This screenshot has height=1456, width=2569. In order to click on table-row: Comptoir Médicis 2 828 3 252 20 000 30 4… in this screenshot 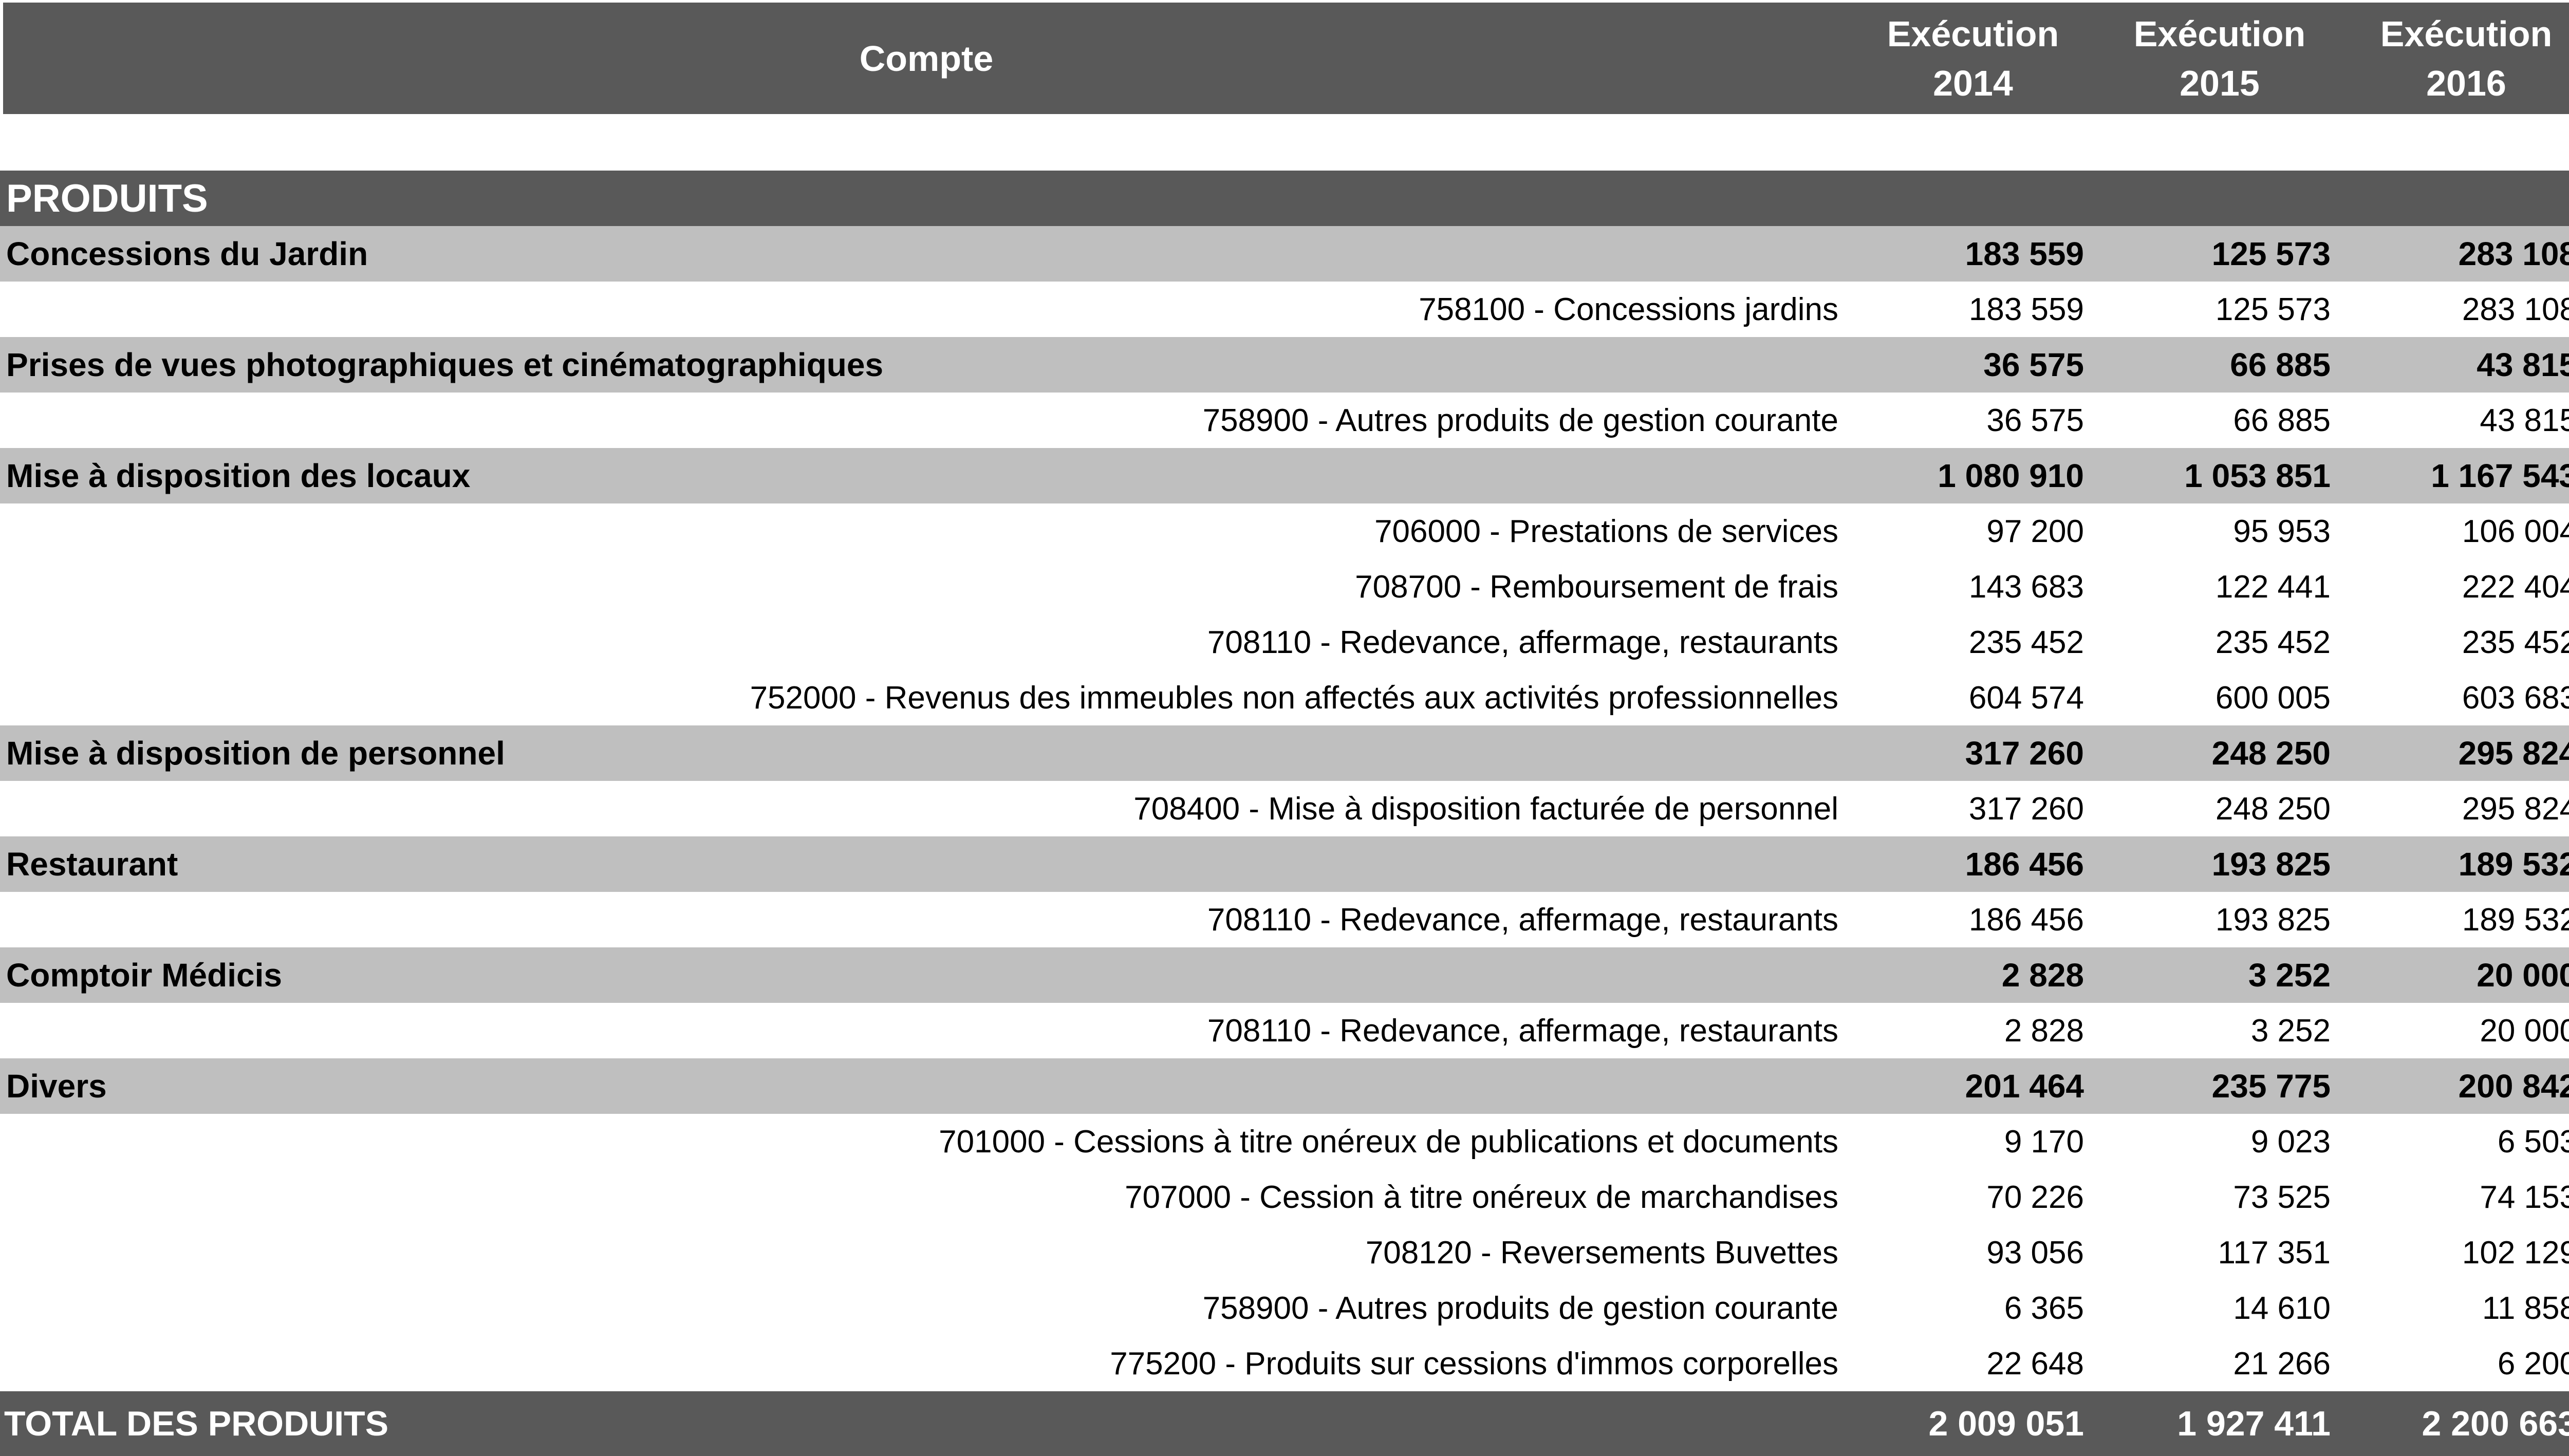, I will do `click(1284, 975)`.